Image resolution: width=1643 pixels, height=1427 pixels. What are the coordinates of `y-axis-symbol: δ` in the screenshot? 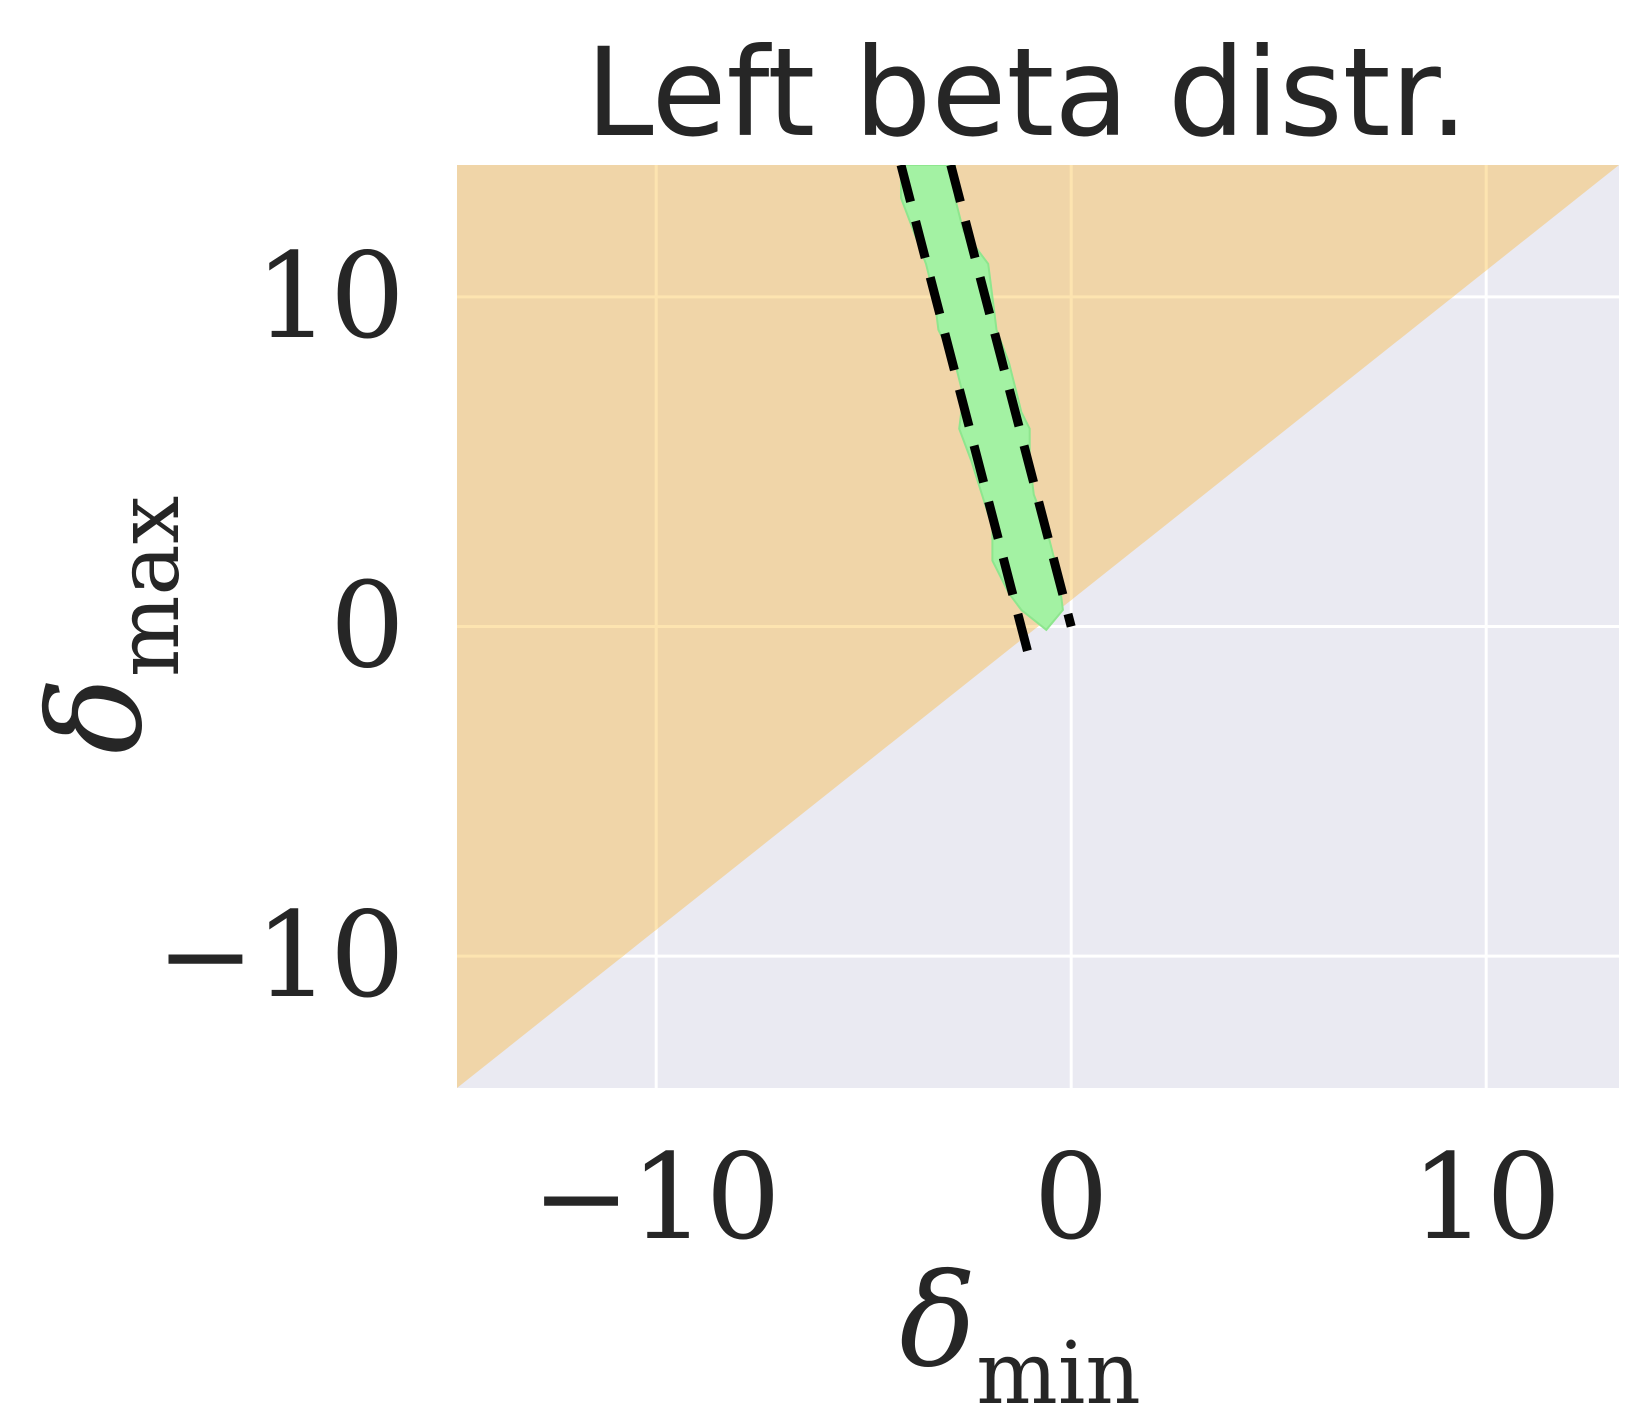 It's located at (96, 715).